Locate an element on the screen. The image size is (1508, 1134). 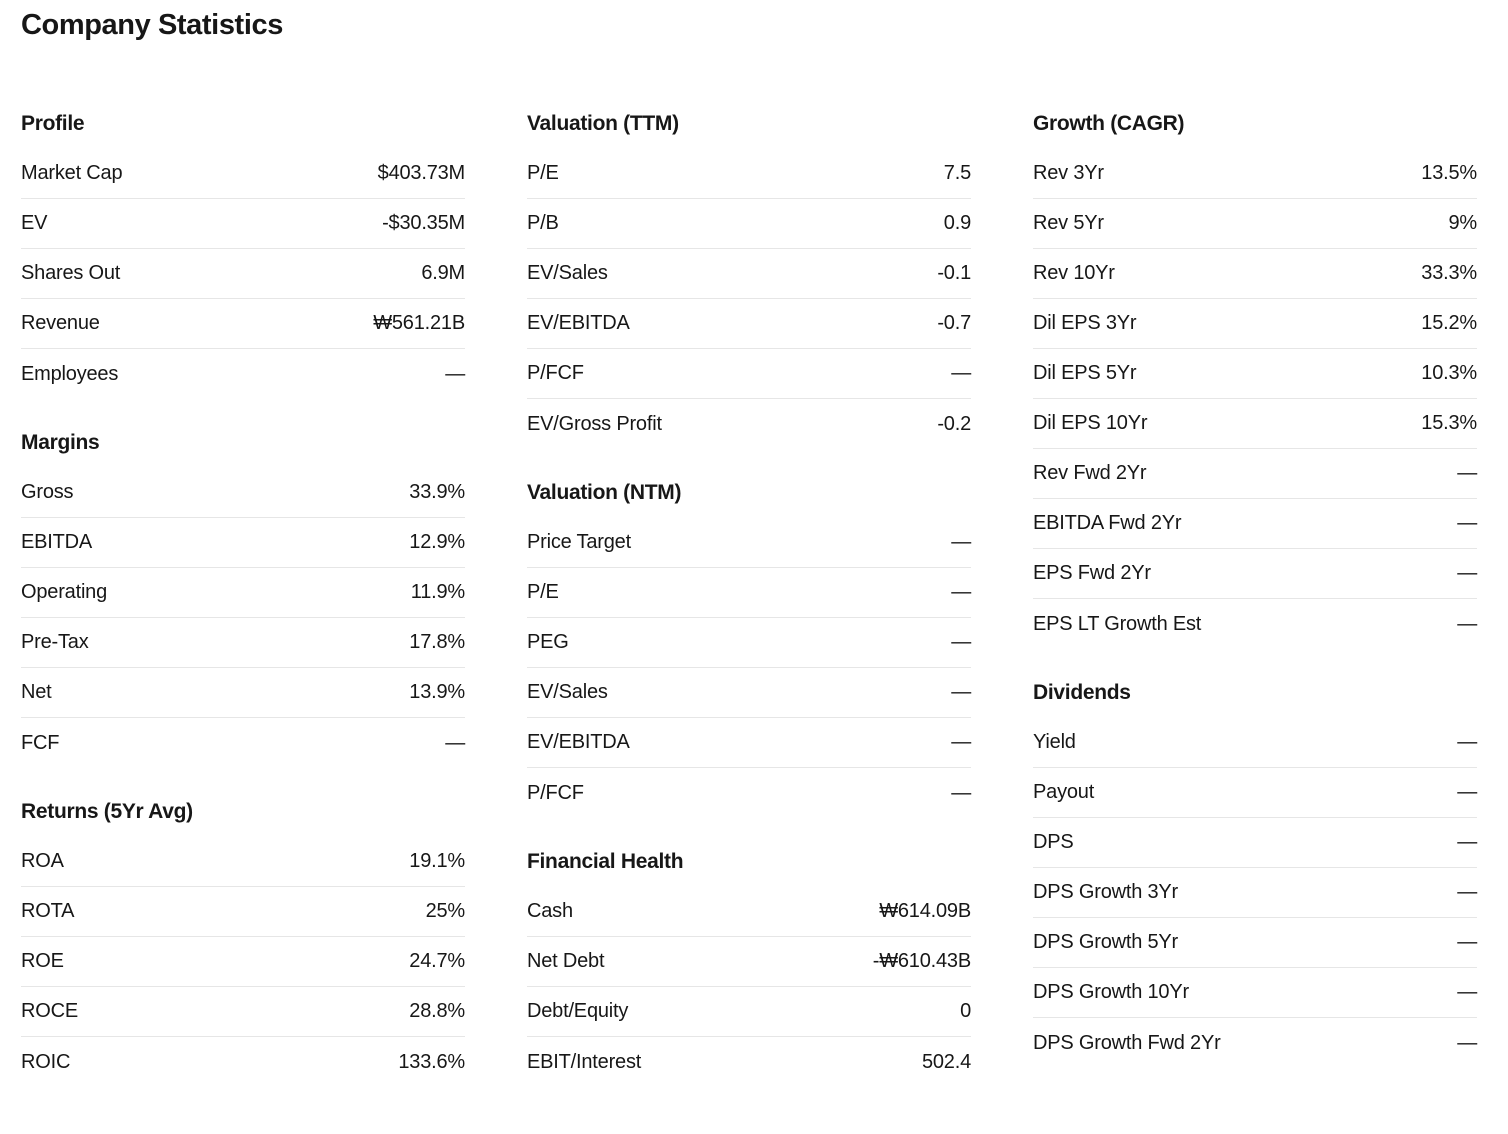
stat-label: ROE is located at coordinates (42, 961).